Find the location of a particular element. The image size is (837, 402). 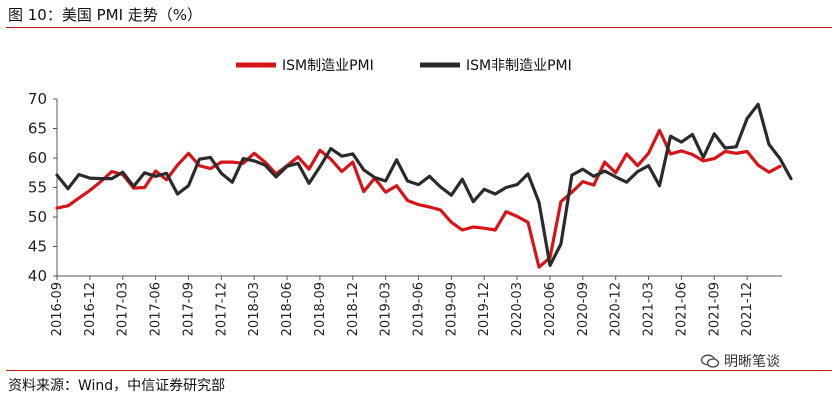

x-tick-label: 2020-06 is located at coordinates (550, 309).